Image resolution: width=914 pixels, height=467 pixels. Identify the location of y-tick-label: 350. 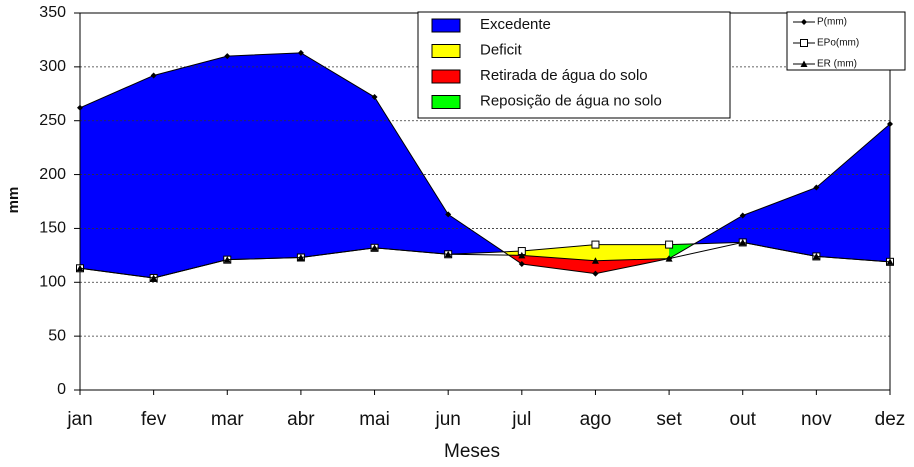
(52, 12).